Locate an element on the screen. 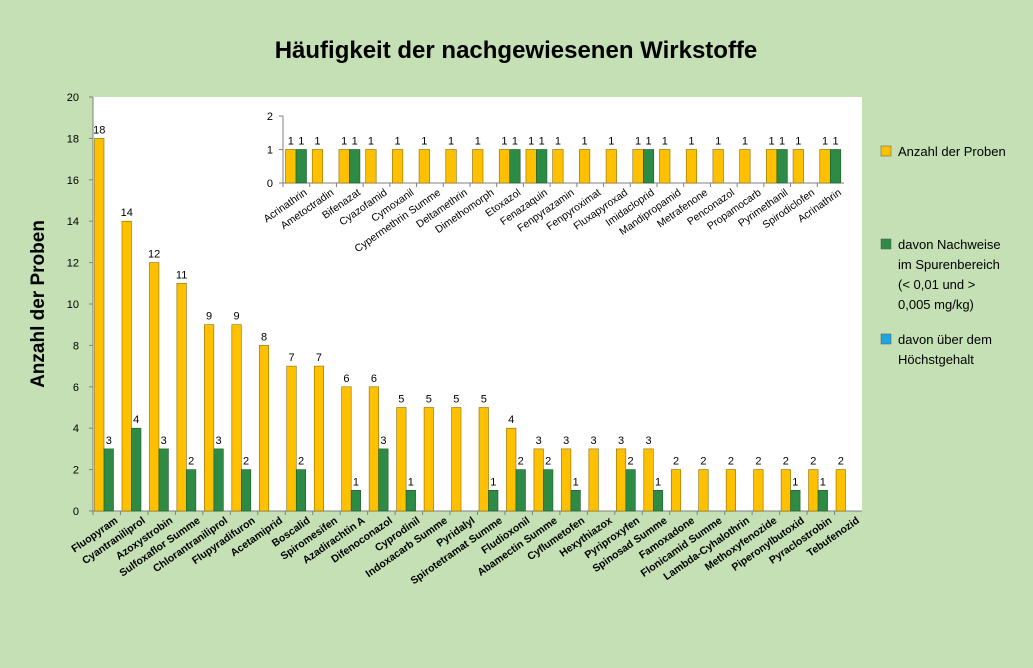 This screenshot has width=1033, height=668. data-label-total: 18 is located at coordinates (99, 130).